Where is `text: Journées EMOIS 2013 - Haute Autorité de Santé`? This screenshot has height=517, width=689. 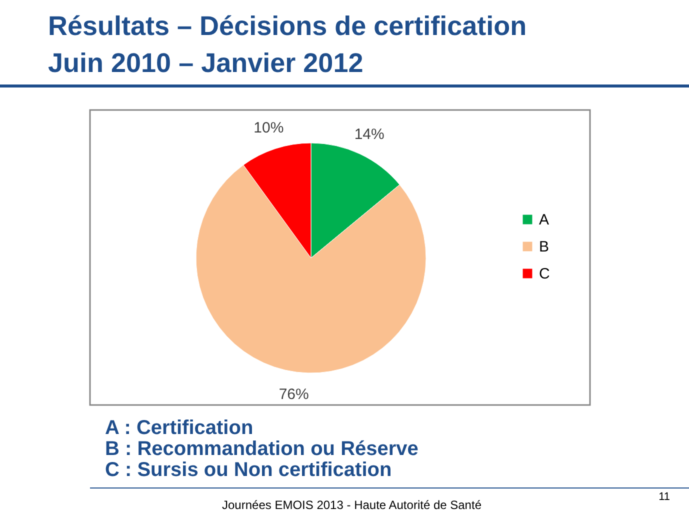 text: Journées EMOIS 2013 - Haute Autorité de Santé is located at coordinates (352, 505).